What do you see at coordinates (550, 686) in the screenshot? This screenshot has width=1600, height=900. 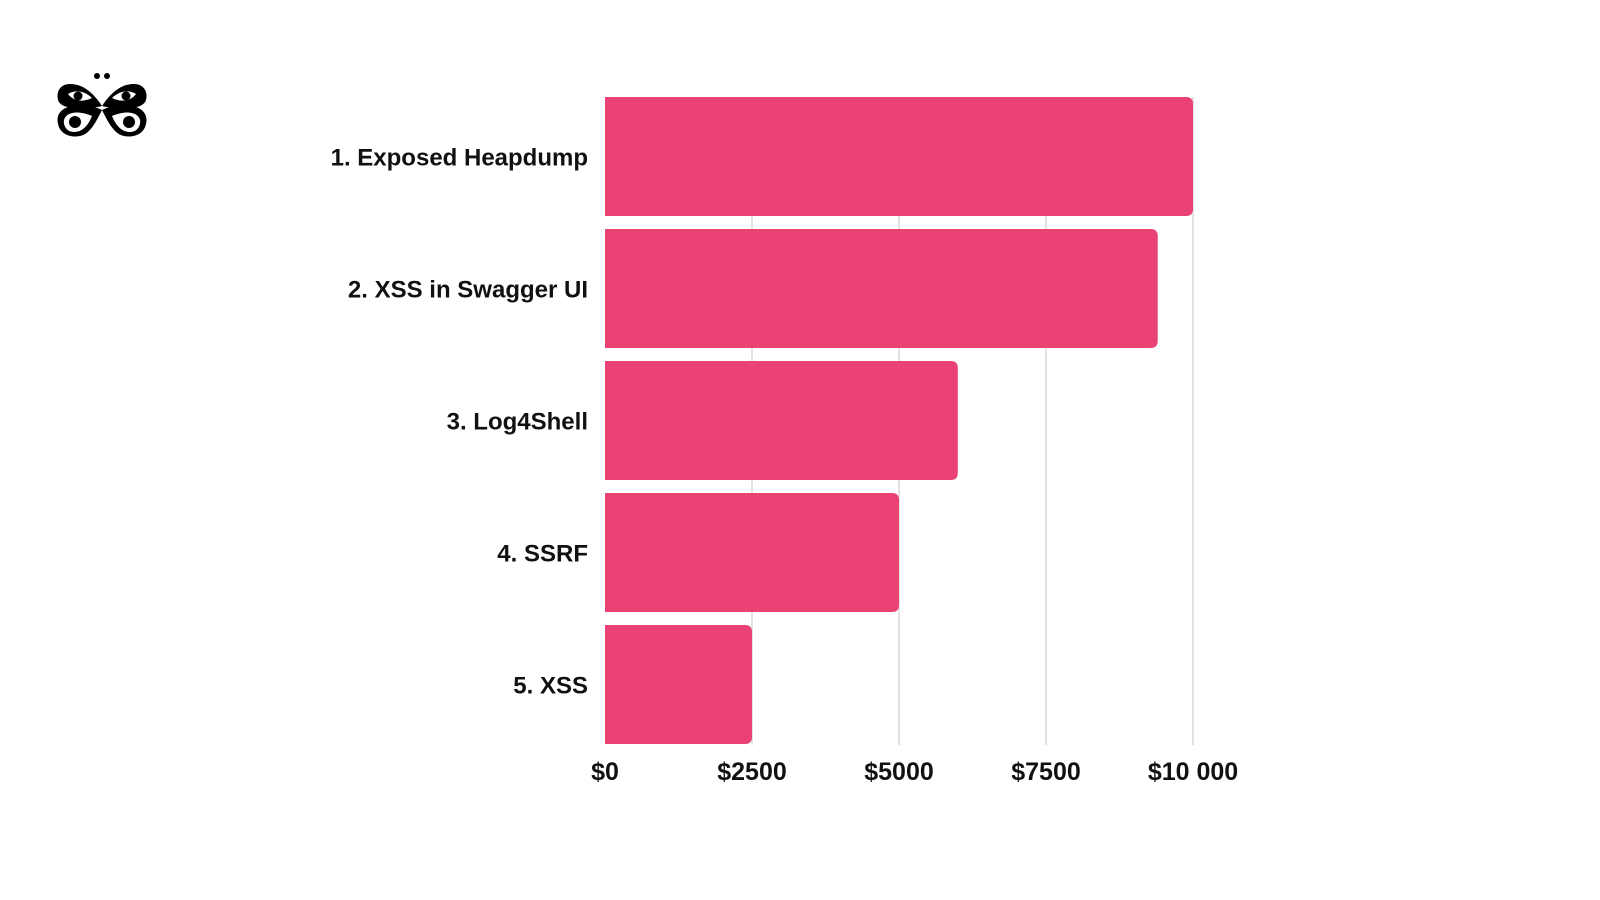 I see `category-label: 5. XSS` at bounding box center [550, 686].